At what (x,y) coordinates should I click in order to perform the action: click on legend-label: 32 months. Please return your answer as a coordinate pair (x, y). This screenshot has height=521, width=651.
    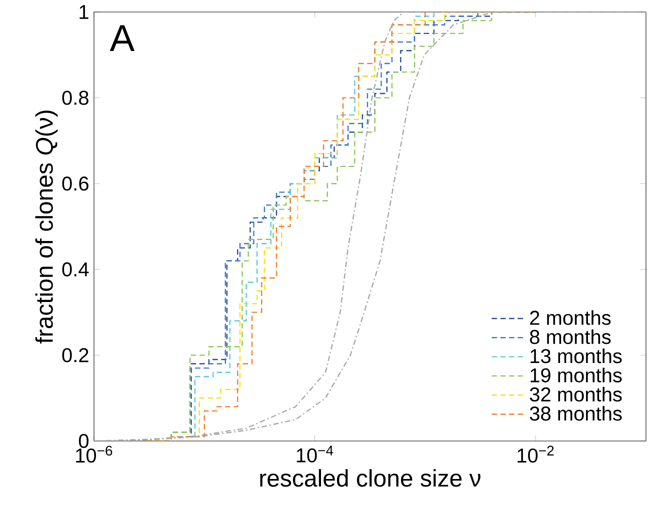
    Looking at the image, I should click on (576, 394).